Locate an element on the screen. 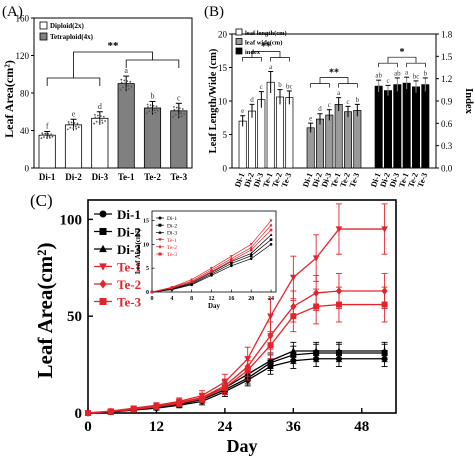 The image size is (474, 474). significance-letter: a is located at coordinates (126, 70).